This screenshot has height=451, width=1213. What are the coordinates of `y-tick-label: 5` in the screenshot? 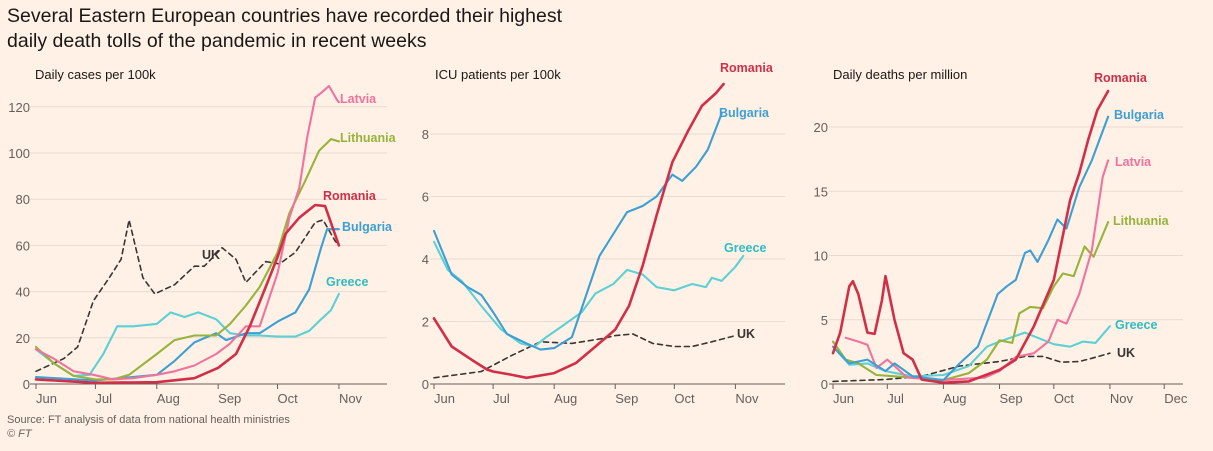 It's located at (824, 320).